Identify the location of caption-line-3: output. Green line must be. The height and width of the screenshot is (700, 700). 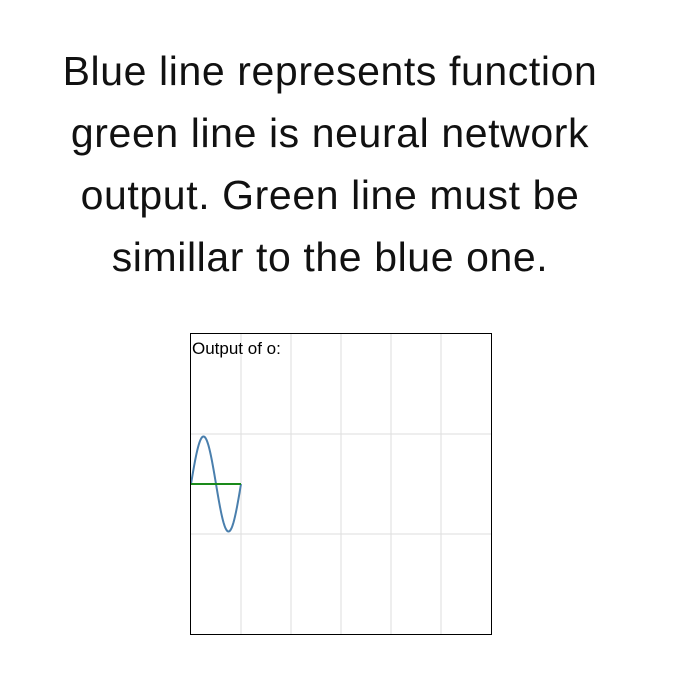
(330, 195).